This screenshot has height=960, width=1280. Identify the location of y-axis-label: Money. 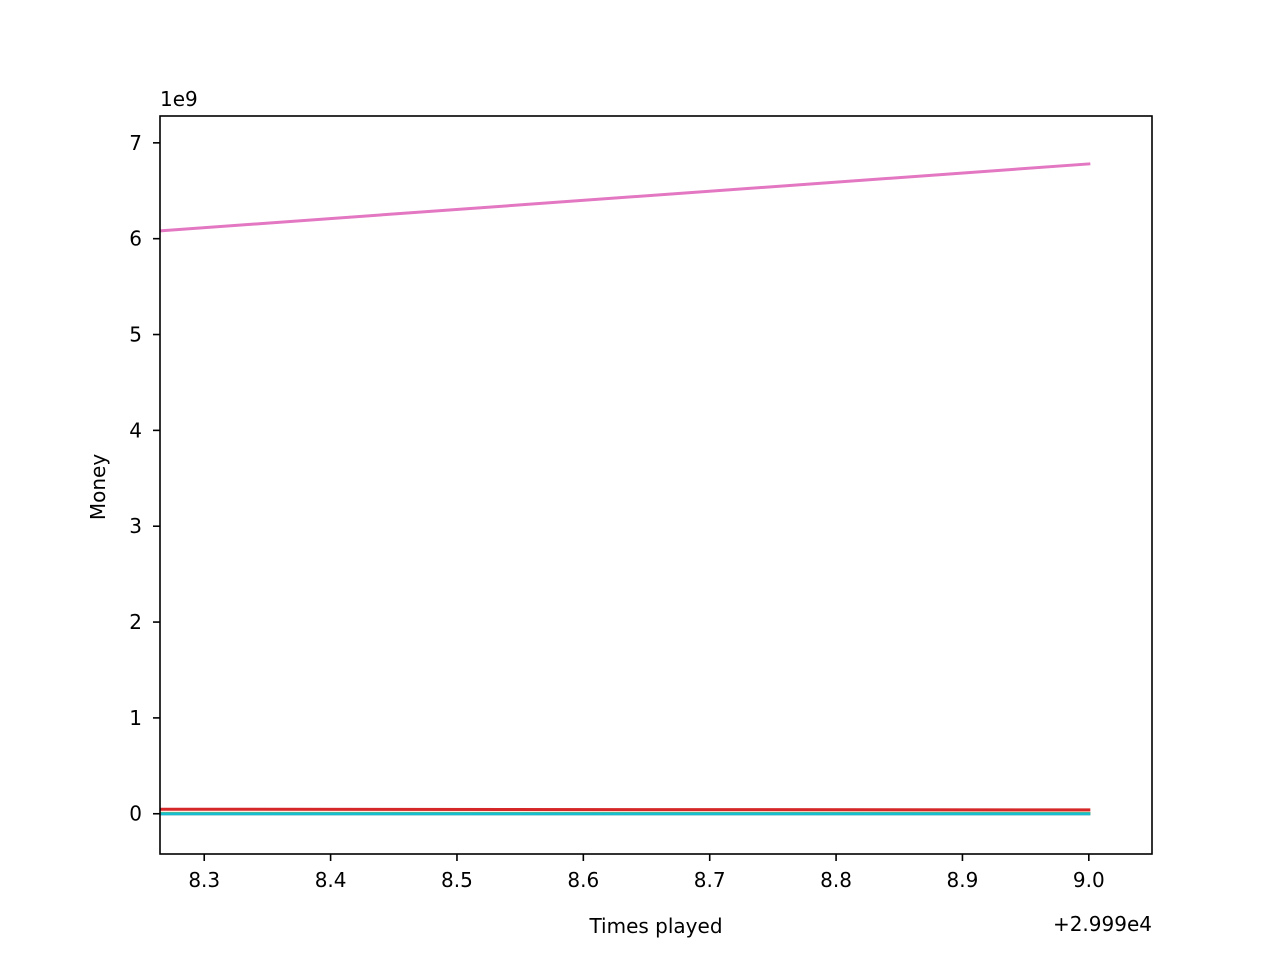
(98, 487).